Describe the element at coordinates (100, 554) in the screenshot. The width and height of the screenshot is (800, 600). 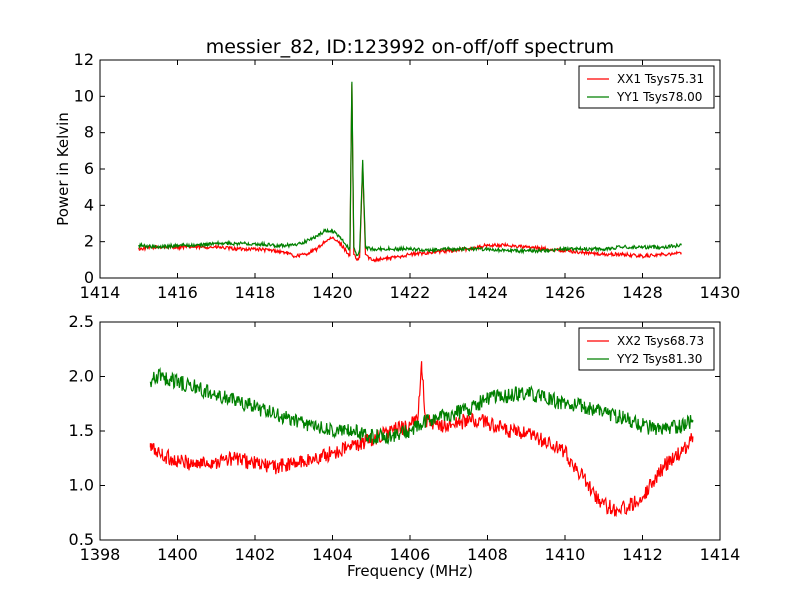
I see `x-tick-label: 1398` at that location.